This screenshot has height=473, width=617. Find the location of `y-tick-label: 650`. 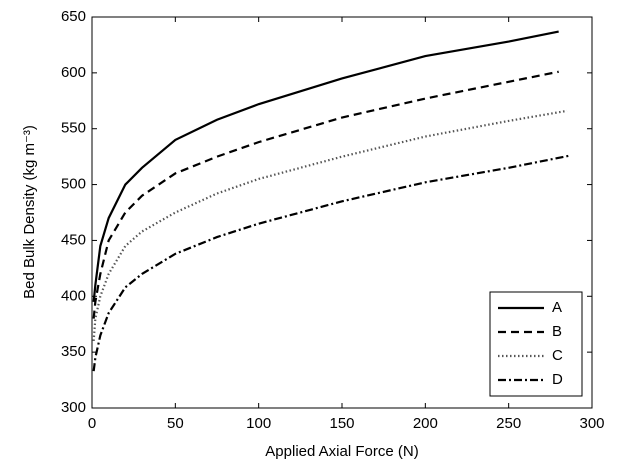

y-tick-label: 650 is located at coordinates (73, 16).